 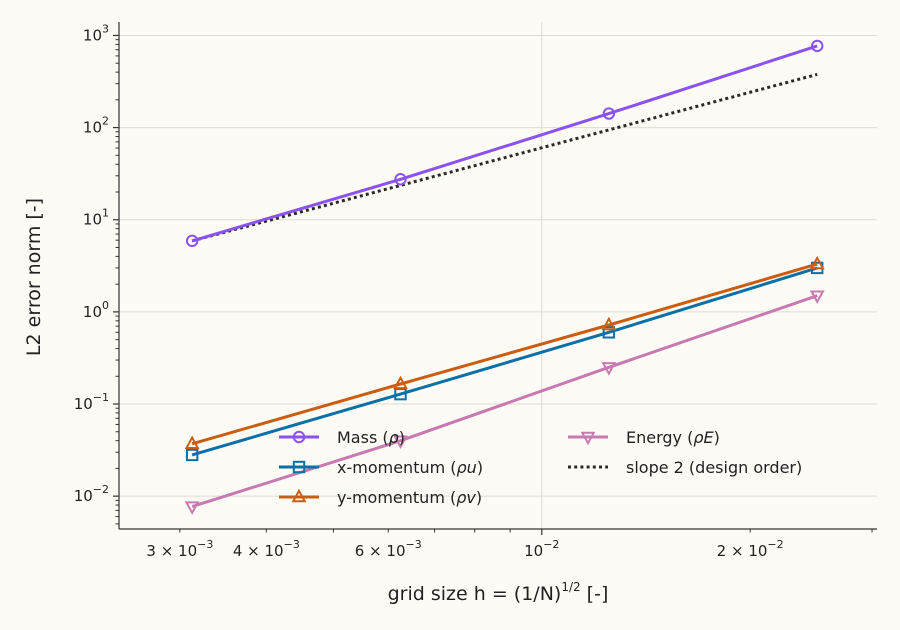 What do you see at coordinates (249, 551) in the screenshot?
I see `x-tick-mantissa: 4 ×` at bounding box center [249, 551].